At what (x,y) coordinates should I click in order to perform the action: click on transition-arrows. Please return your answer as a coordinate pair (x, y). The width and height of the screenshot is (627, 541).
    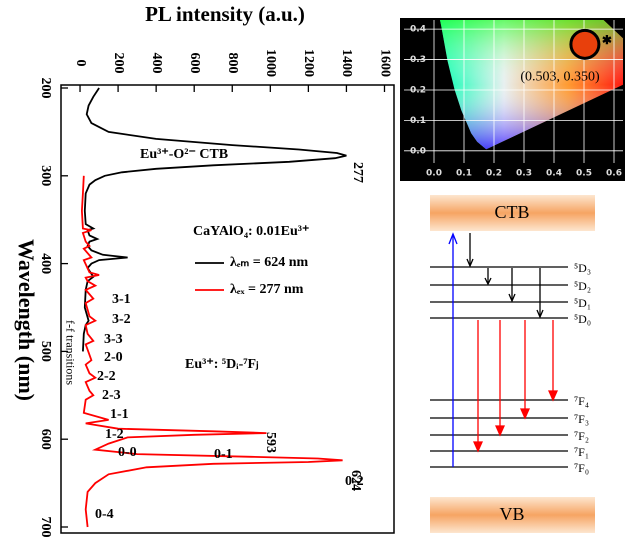
    Looking at the image, I should click on (503, 349).